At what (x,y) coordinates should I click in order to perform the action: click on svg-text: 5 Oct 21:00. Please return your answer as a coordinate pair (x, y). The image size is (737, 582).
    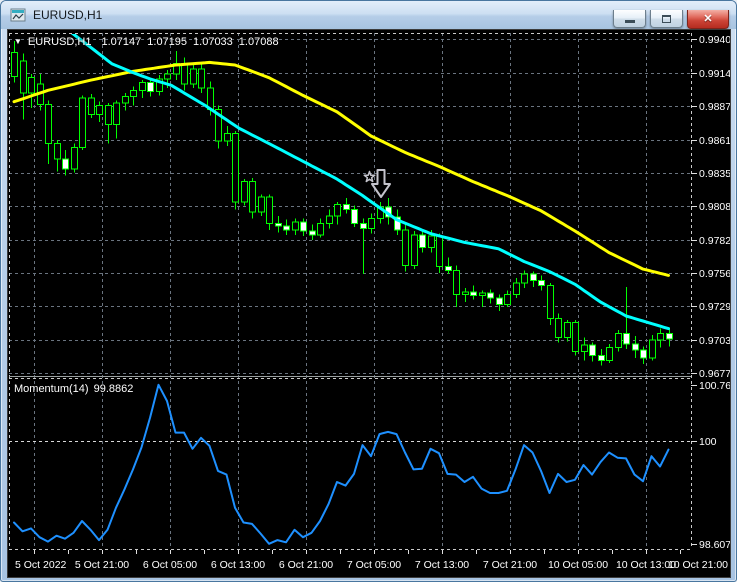
    Looking at the image, I should click on (102, 565).